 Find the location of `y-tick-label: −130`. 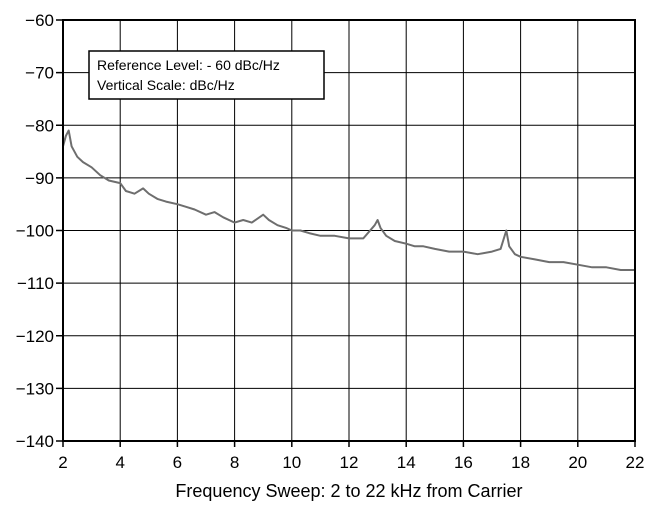

y-tick-label: −130 is located at coordinates (35, 388).